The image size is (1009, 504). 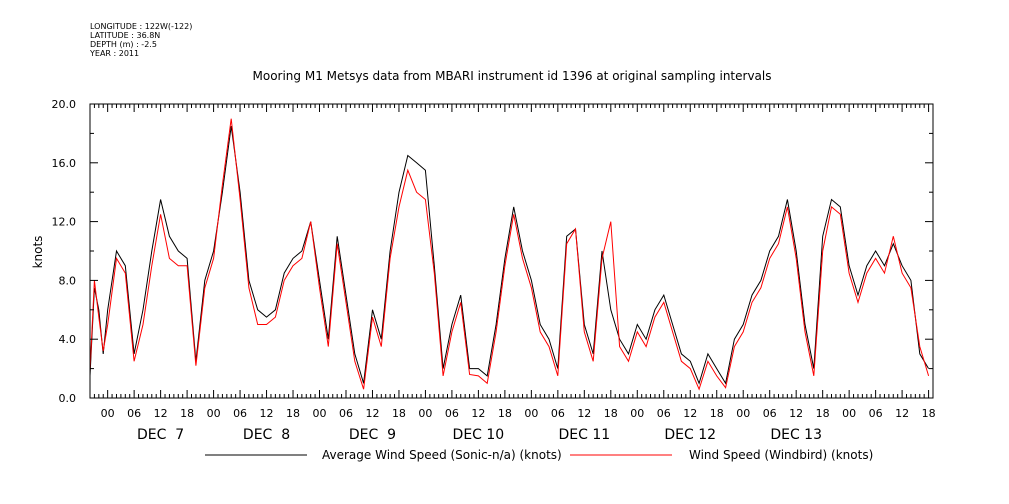 I want to click on y-tick-label: 8.0, so click(x=68, y=280).